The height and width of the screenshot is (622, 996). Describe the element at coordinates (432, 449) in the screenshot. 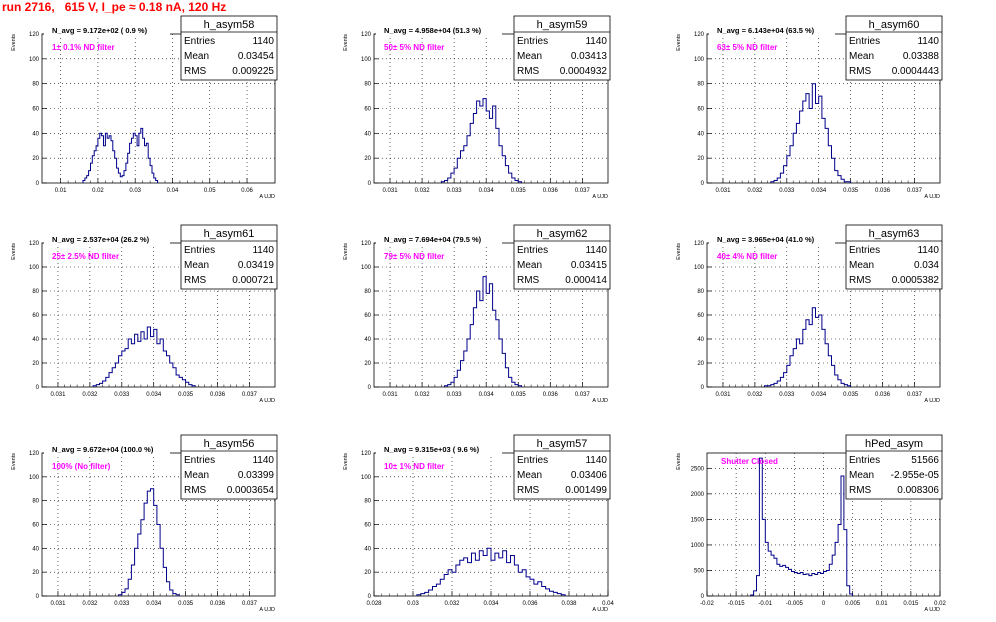

I see `navg-label: N_avg = 9.315e+03 ( 9.6 %)` at that location.